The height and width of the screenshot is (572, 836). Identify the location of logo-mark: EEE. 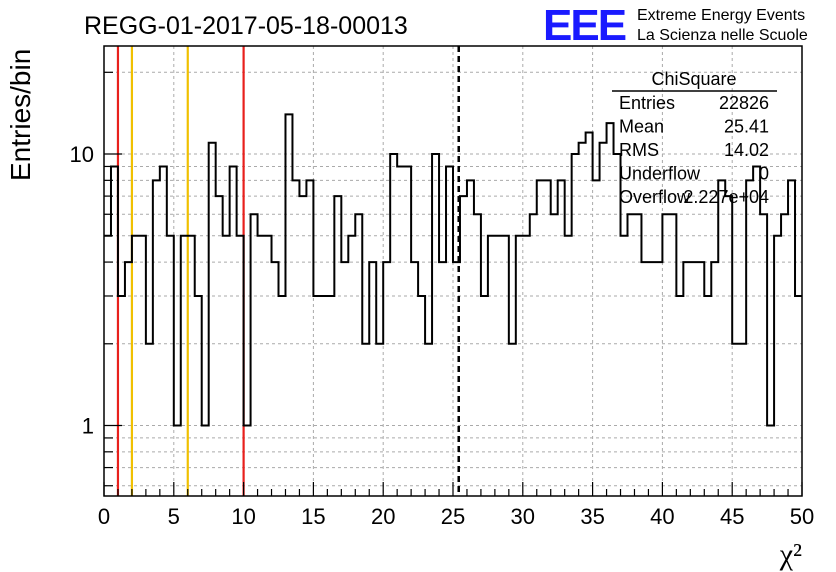
(584, 25).